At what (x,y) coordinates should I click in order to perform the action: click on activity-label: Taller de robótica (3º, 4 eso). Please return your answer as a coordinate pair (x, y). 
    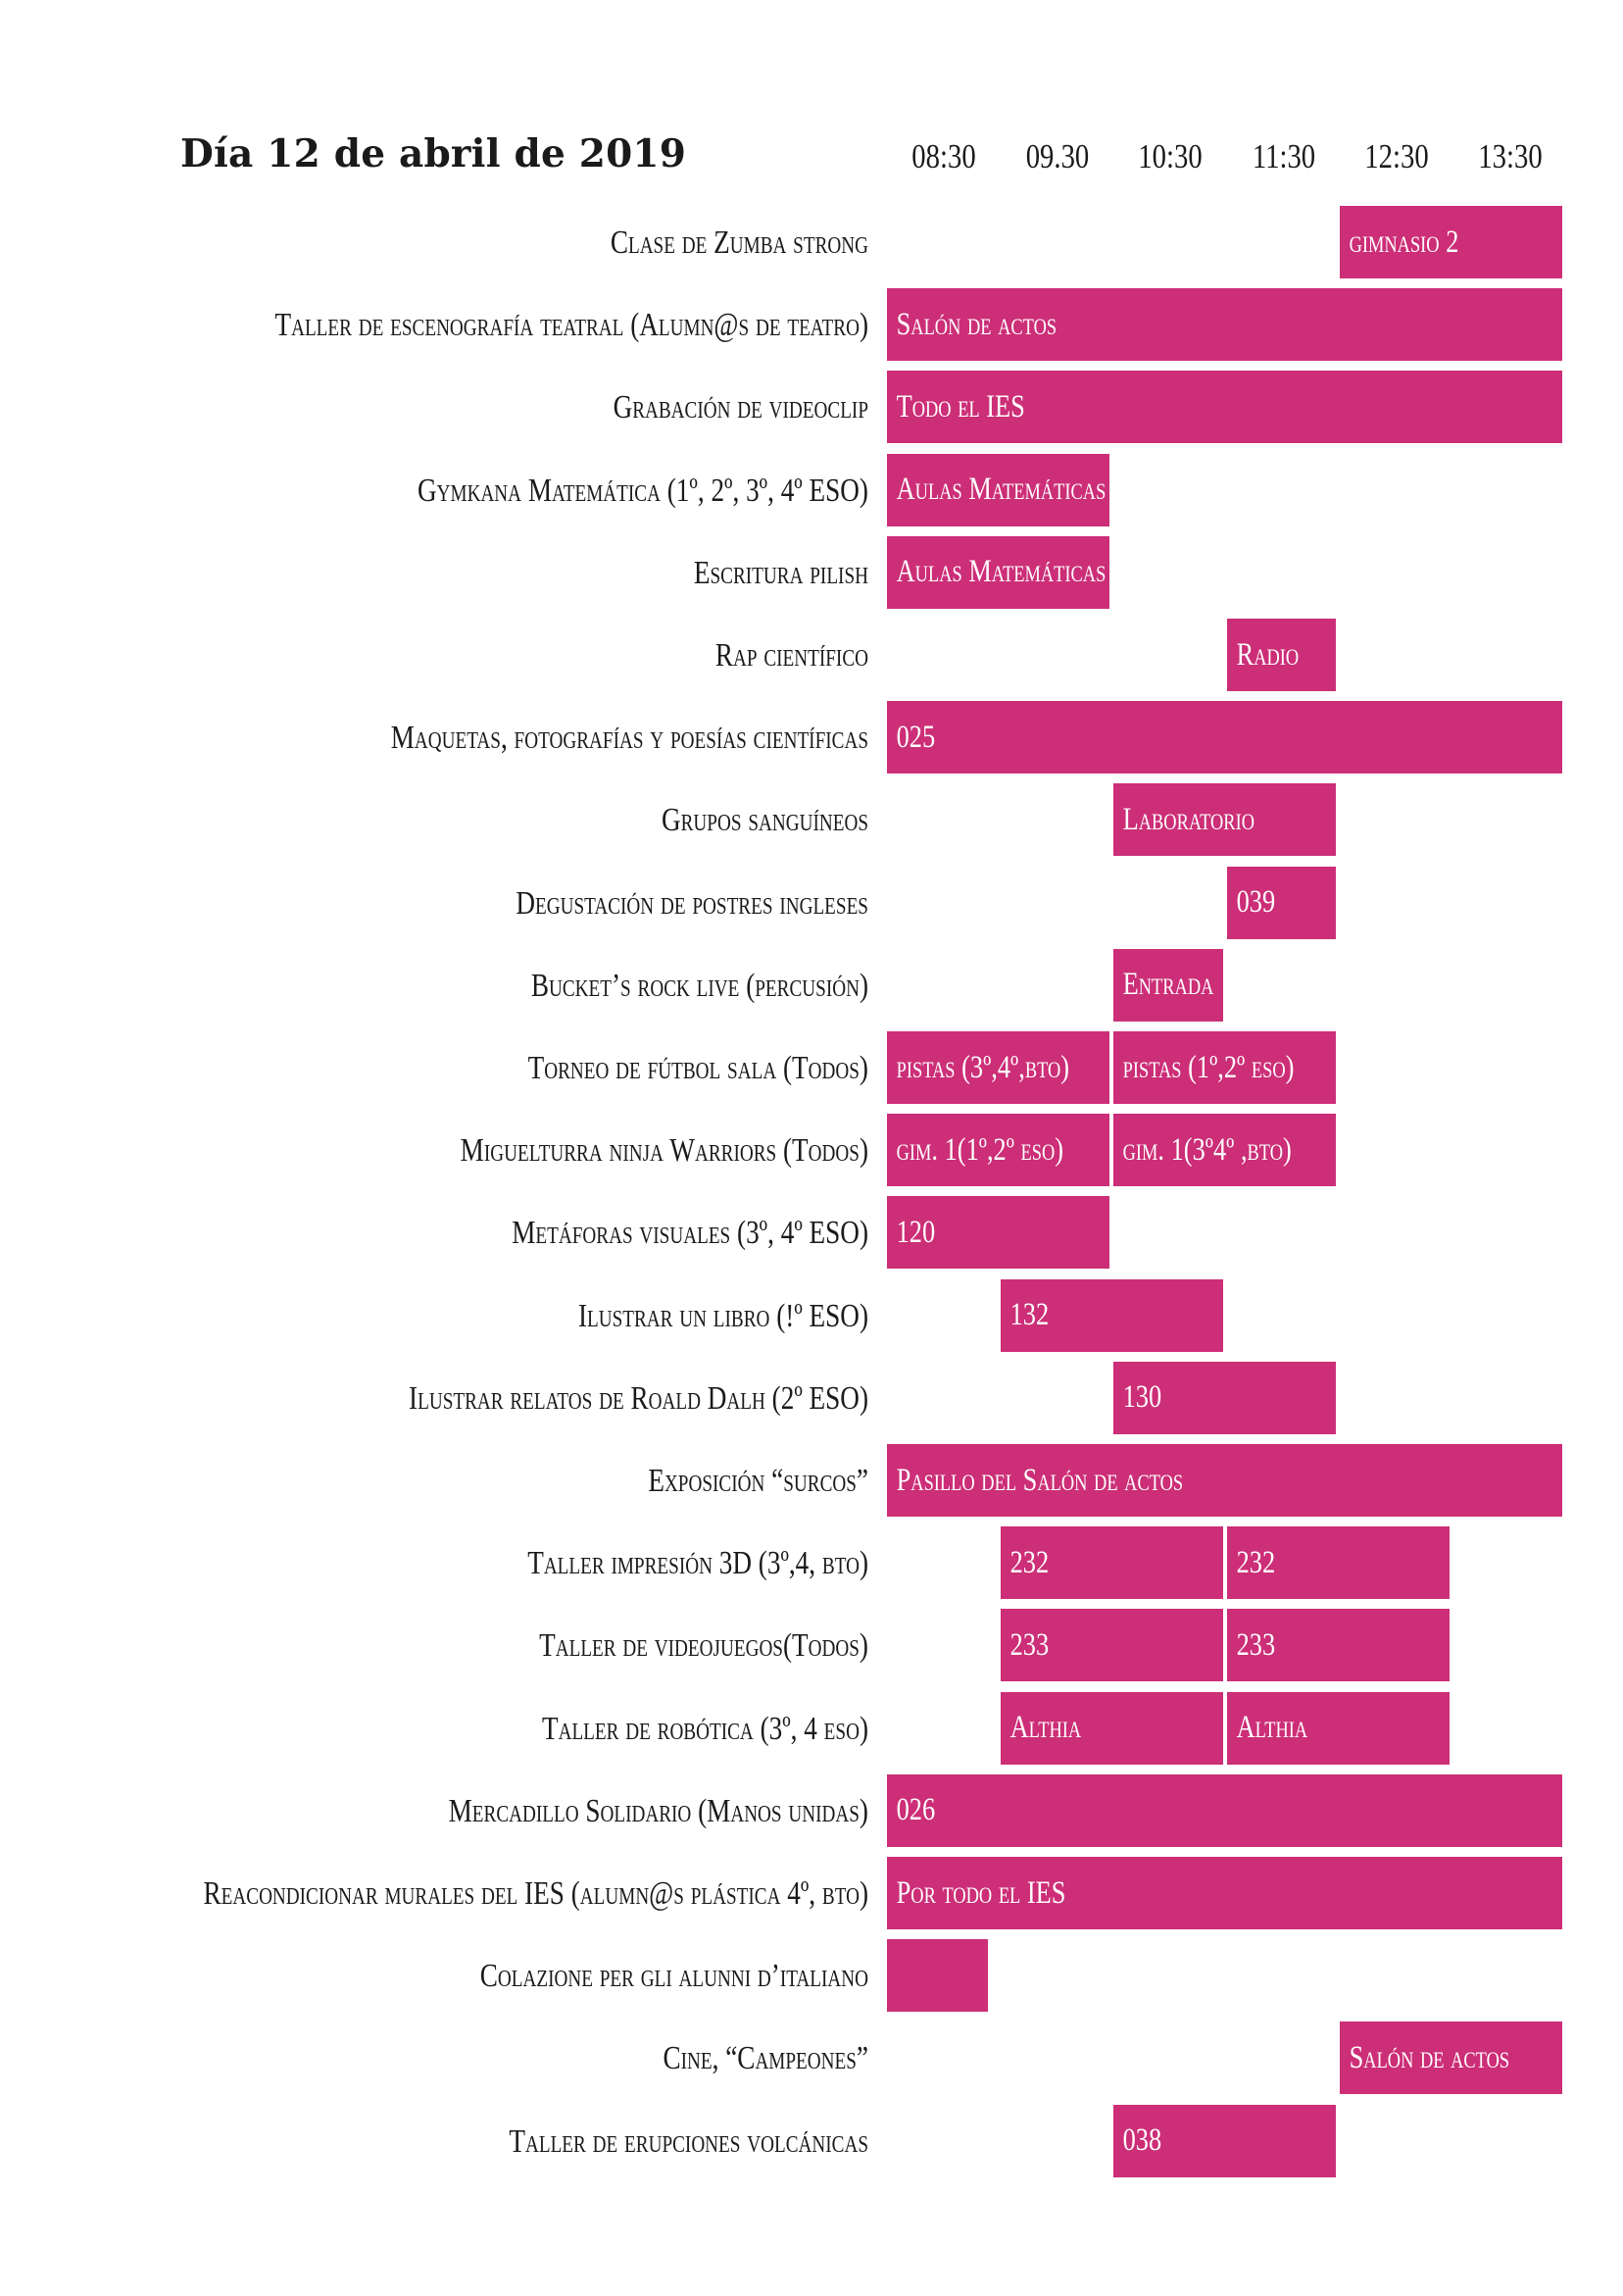
    Looking at the image, I should click on (705, 1728).